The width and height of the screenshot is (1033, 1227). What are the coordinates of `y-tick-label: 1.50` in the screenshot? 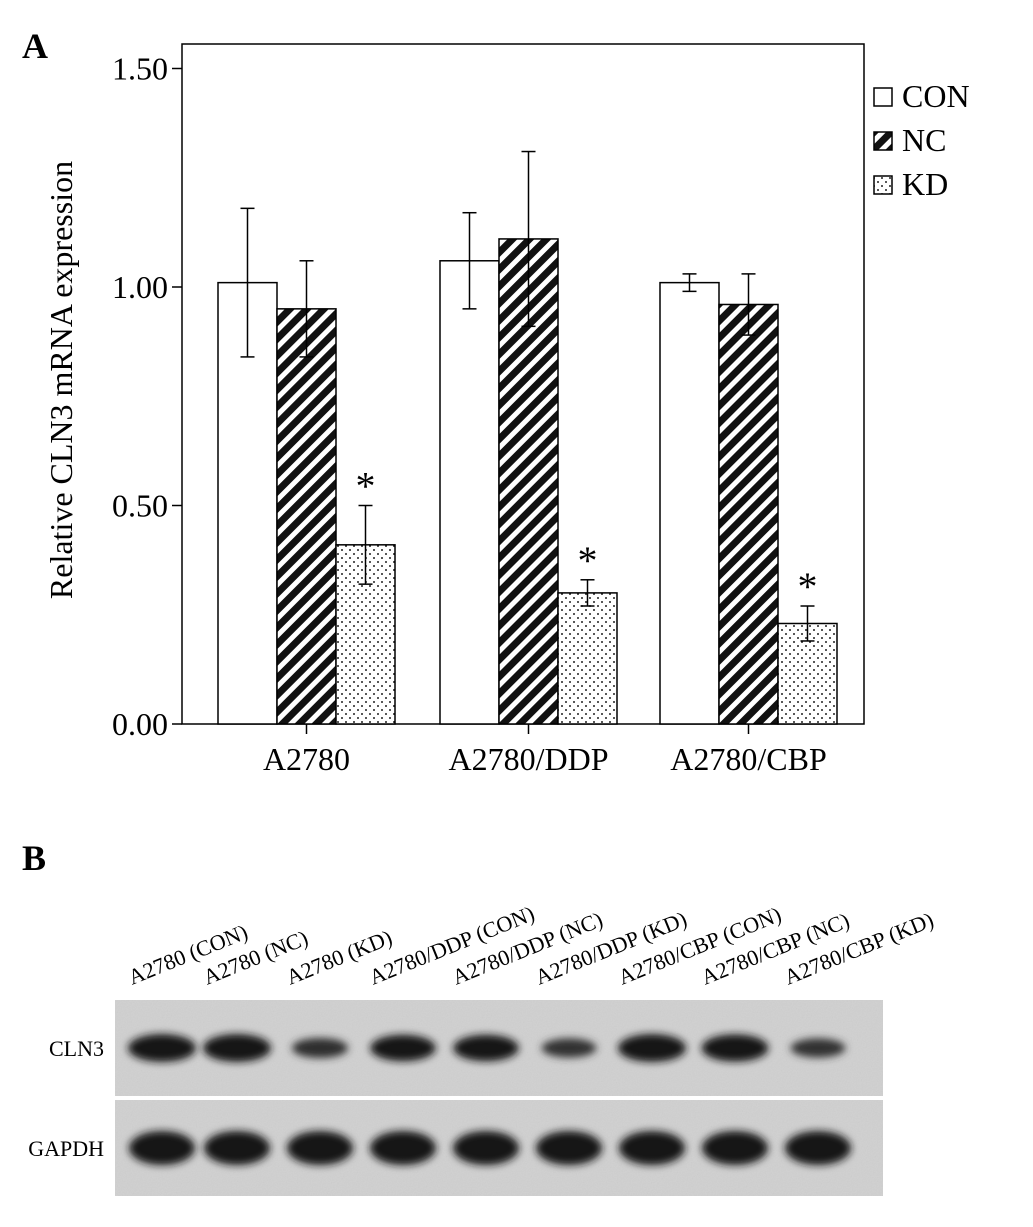 It's located at (140, 69).